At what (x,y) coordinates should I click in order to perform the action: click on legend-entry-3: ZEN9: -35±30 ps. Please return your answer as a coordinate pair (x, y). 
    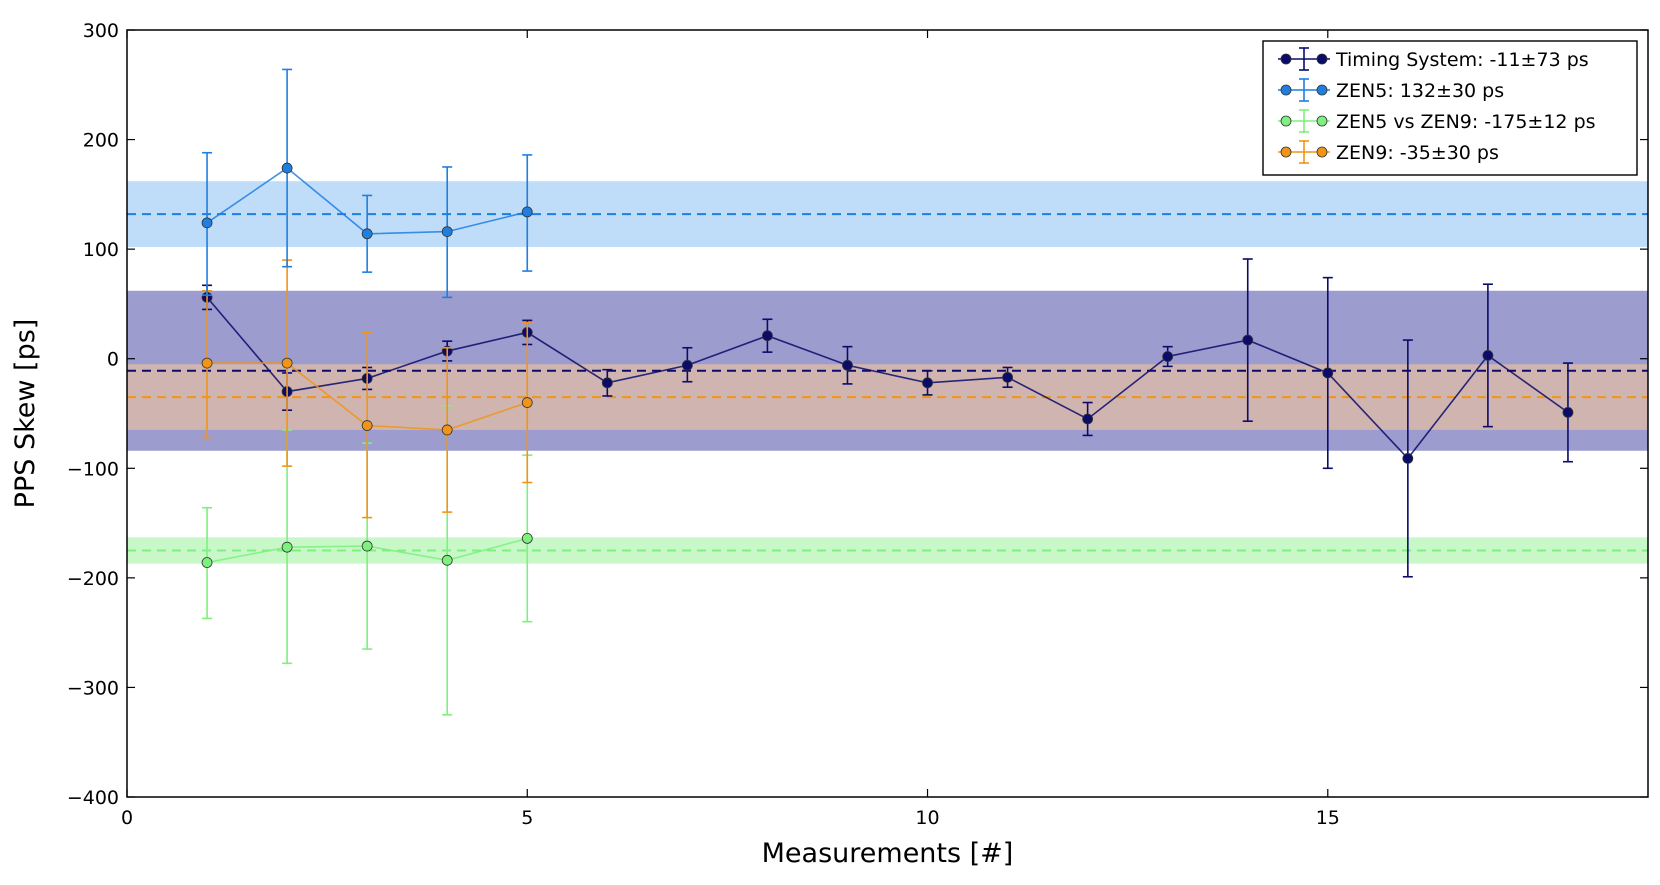
    Looking at the image, I should click on (1388, 152).